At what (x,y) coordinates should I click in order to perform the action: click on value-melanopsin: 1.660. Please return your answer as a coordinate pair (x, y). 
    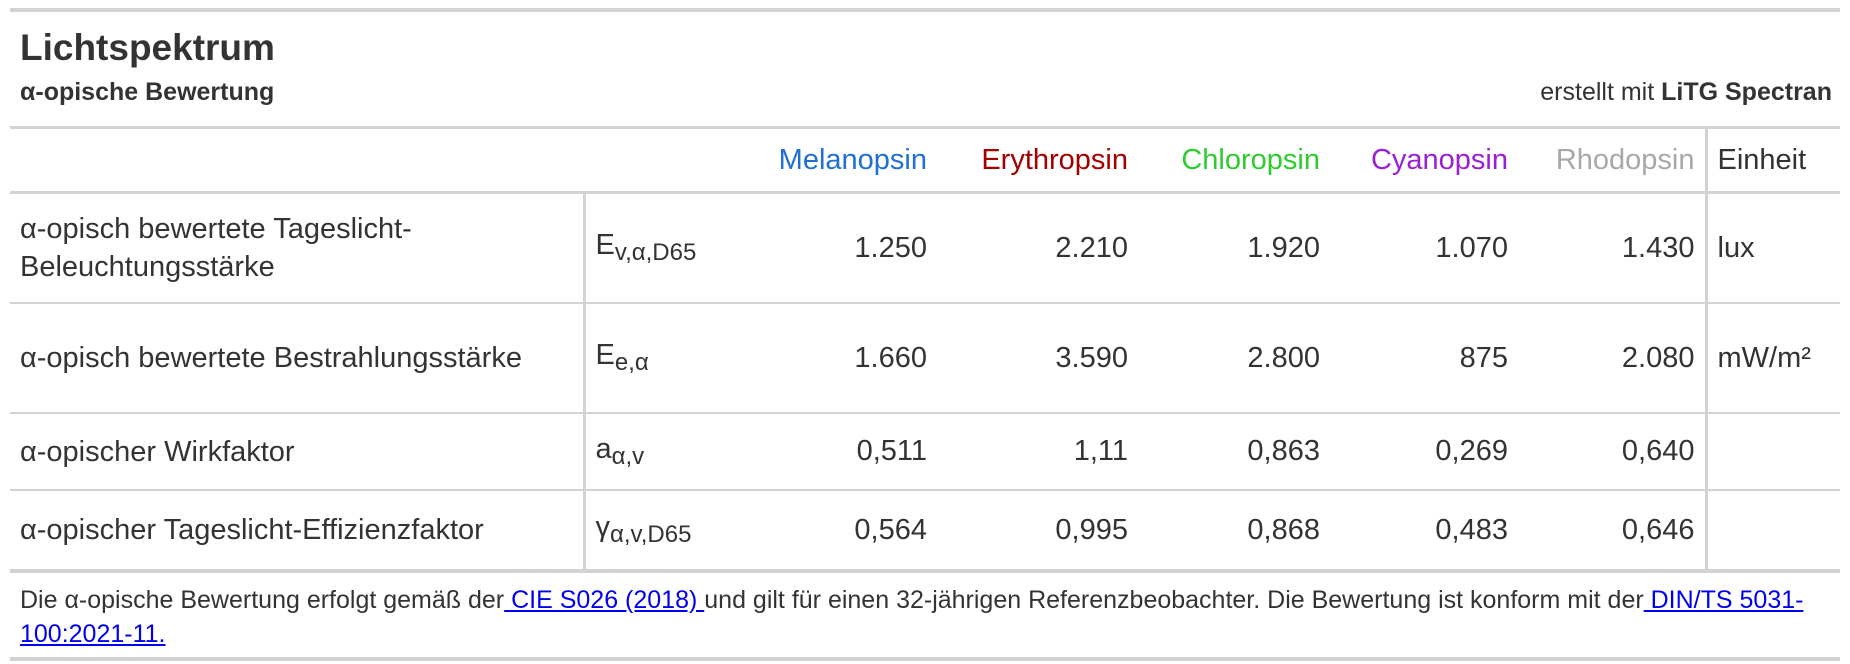
    Looking at the image, I should click on (837, 358).